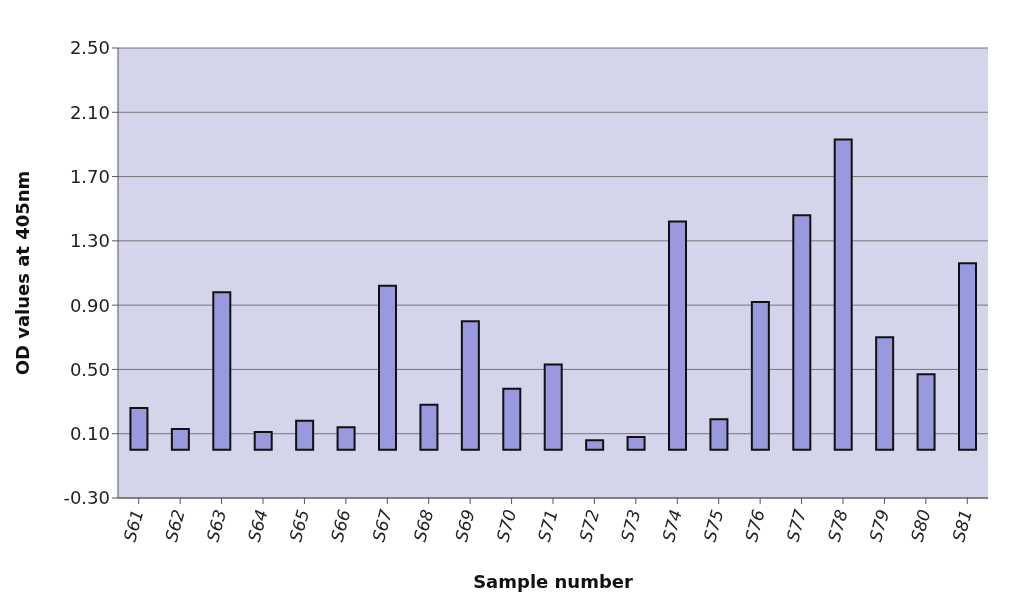 The image size is (1021, 607). Describe the element at coordinates (175, 525) in the screenshot. I see `x-tick-label: S62` at that location.